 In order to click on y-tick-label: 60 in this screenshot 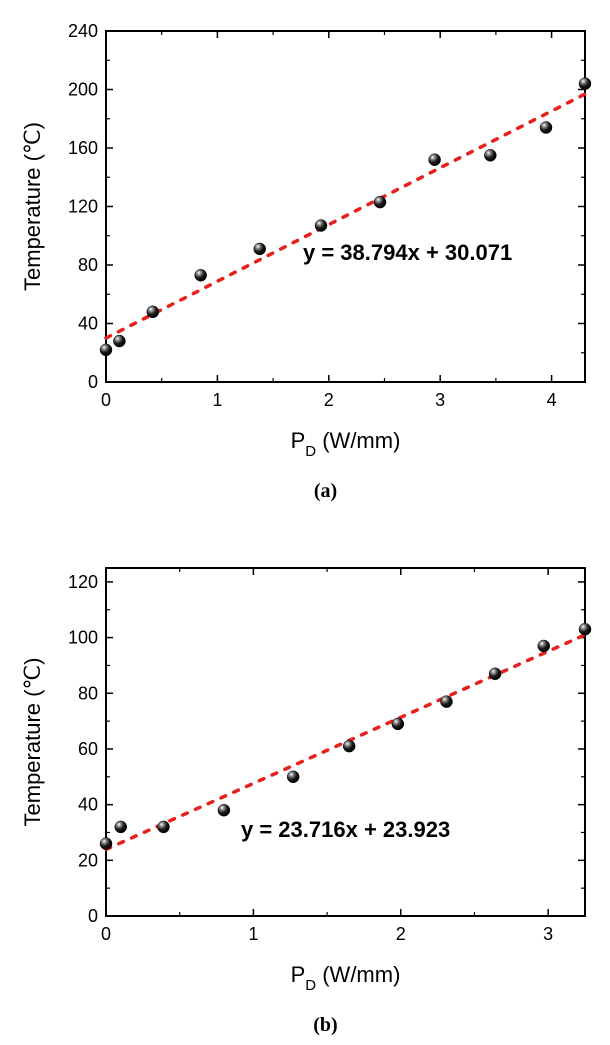, I will do `click(88, 749)`.